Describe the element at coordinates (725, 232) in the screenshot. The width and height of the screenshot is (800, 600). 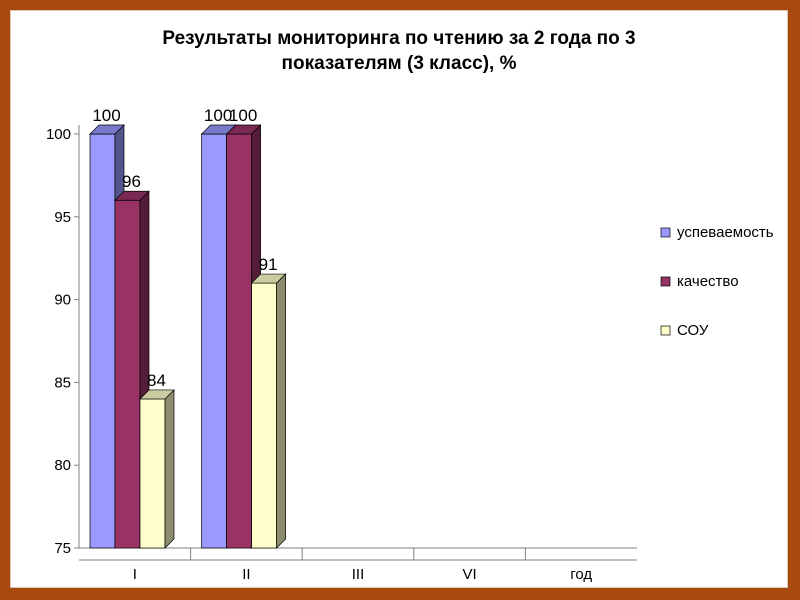
I see `legend-label: успеваемость` at that location.